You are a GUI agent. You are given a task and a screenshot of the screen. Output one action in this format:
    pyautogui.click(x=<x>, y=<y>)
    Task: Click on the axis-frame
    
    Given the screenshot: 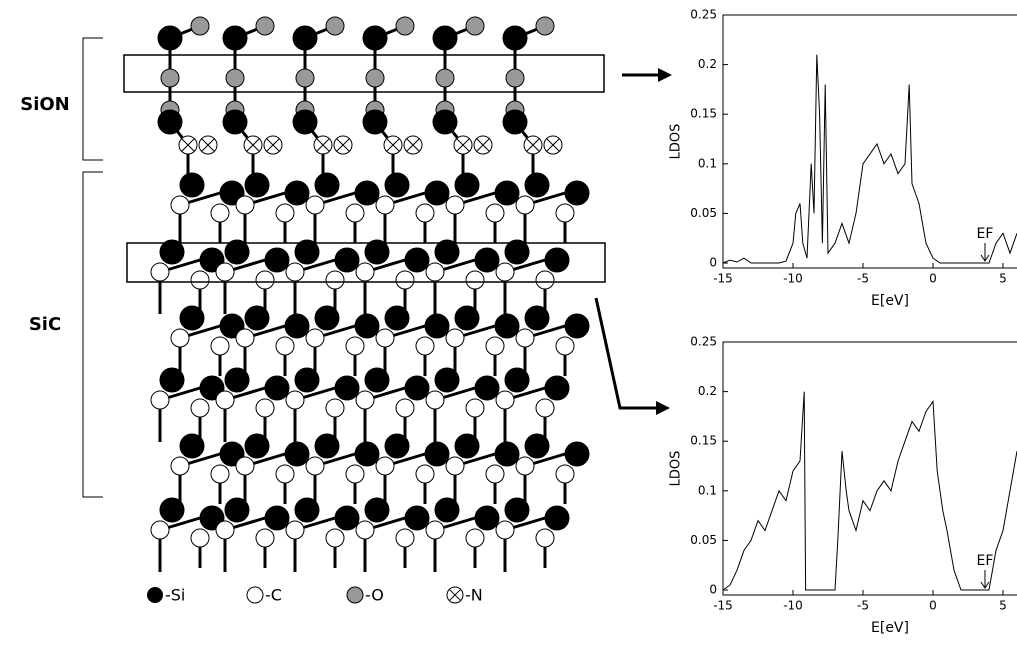 What is the action you would take?
    pyautogui.click(x=869, y=141)
    